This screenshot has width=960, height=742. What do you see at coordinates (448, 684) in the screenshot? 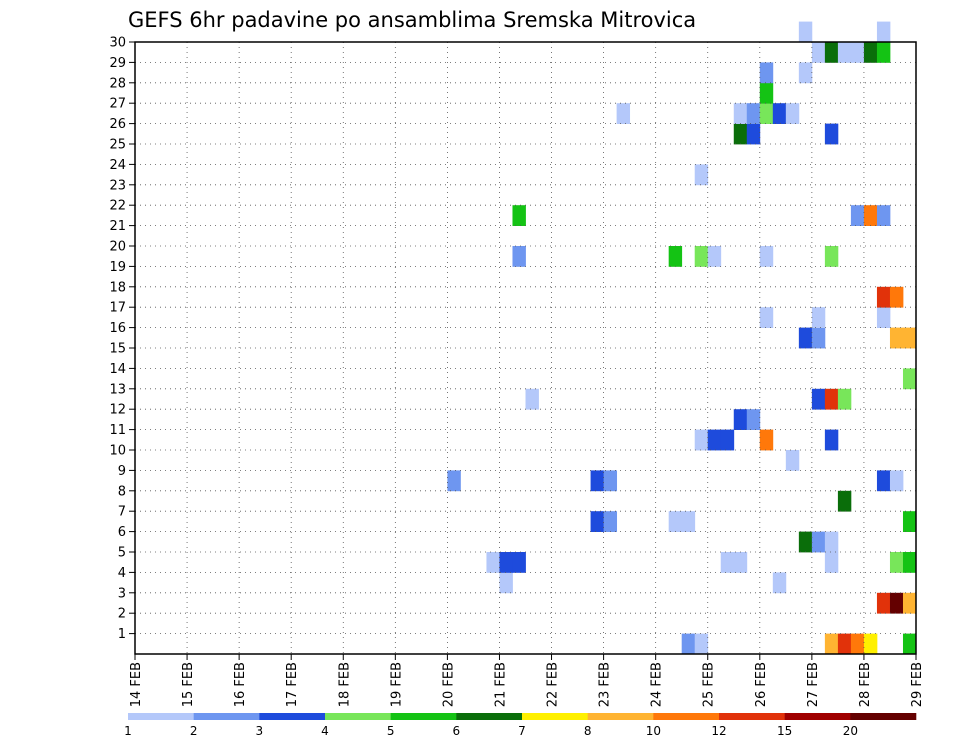
I see `x-tick-label: 20 FEB` at bounding box center [448, 684].